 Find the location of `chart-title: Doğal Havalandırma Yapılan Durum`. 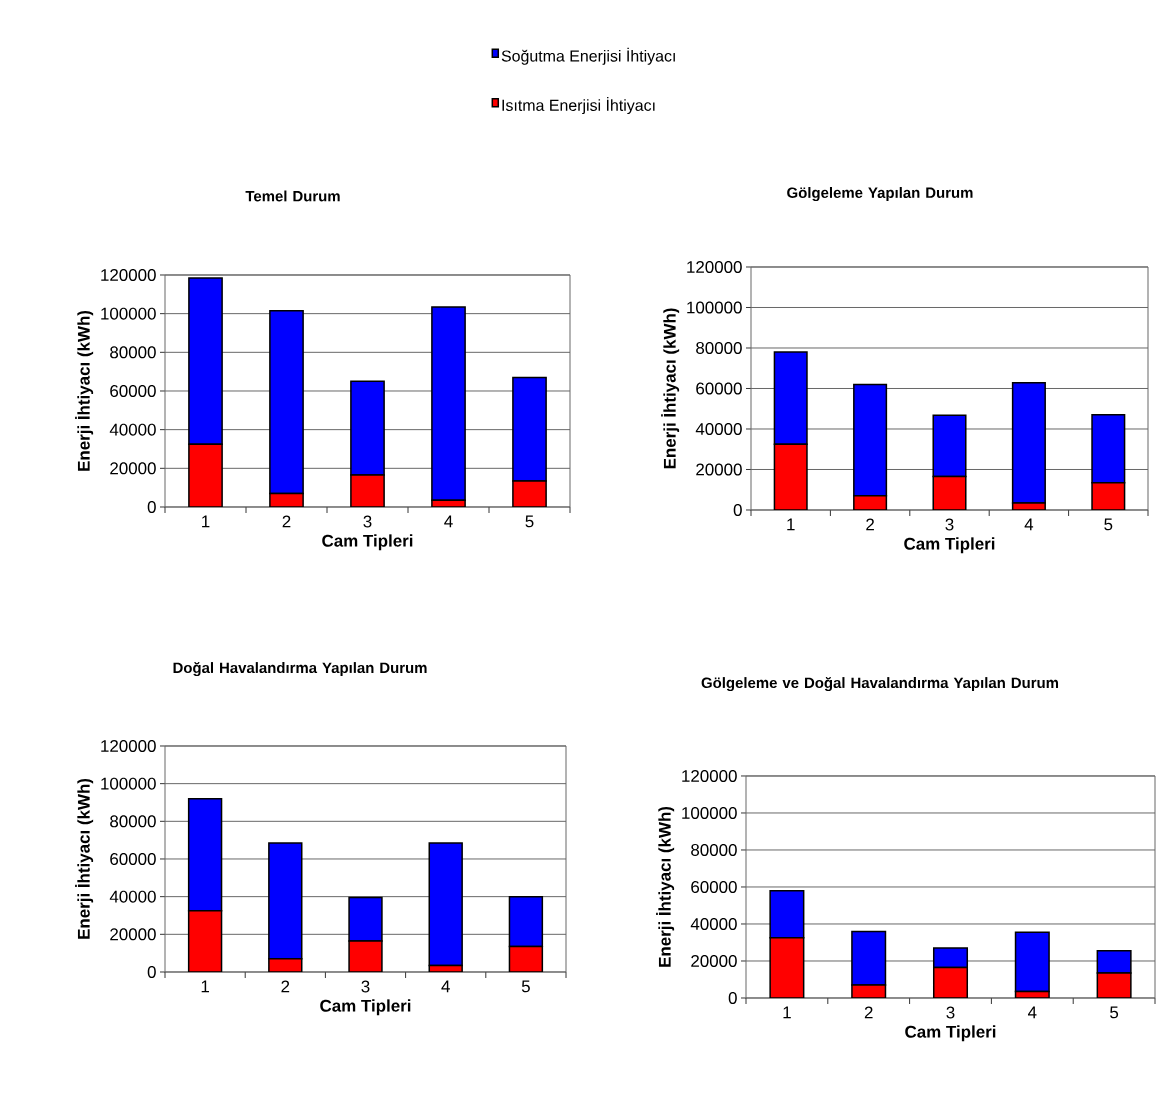

chart-title: Doğal Havalandırma Yapılan Durum is located at coordinates (300, 669).